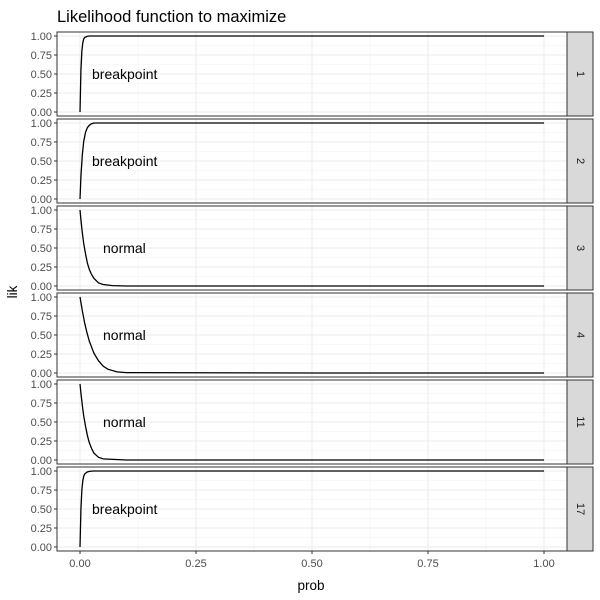 This screenshot has height=600, width=600. I want to click on facet-panel-1: breakpoint 1 0.00 0.25 0.50 0.75 1.00, so click(312, 75).